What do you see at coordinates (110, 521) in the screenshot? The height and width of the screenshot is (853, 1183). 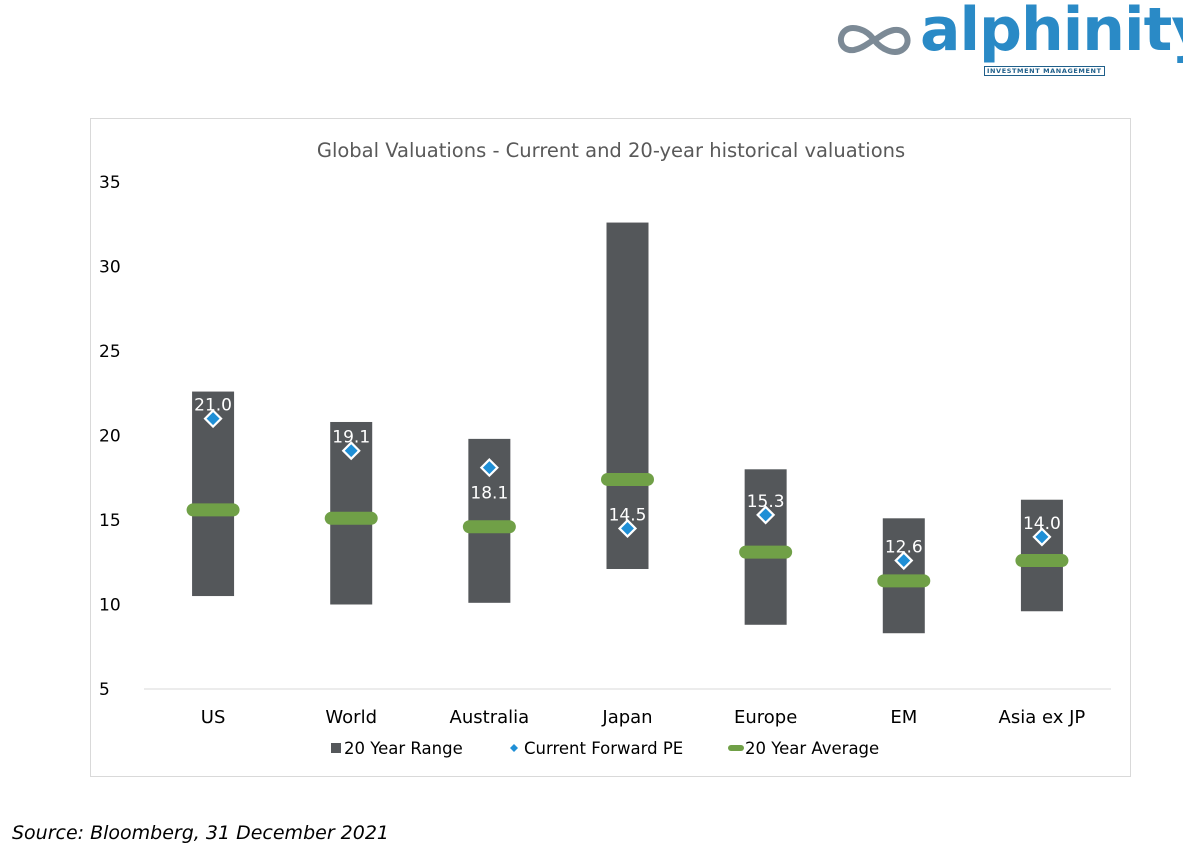 I see `y-tick-label: 15` at bounding box center [110, 521].